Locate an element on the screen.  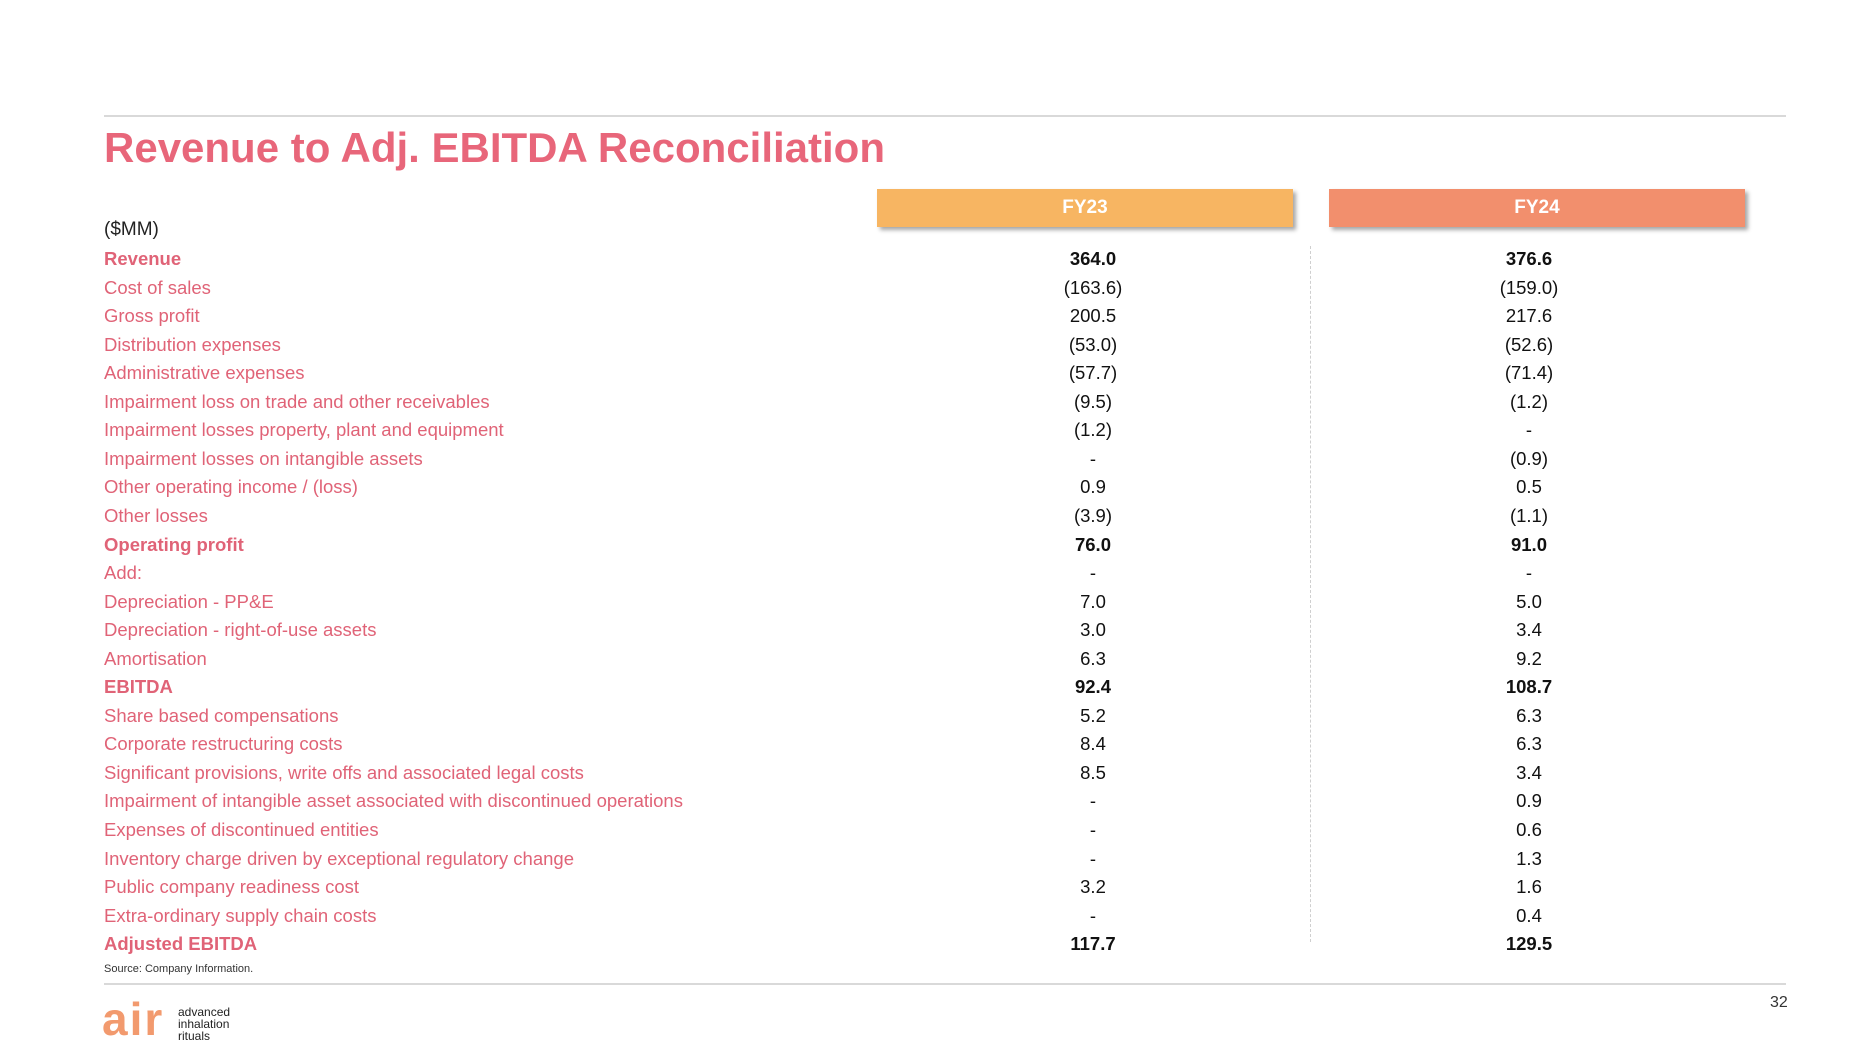
logo-text: advanced inhalation rituals is located at coordinates (204, 1024).